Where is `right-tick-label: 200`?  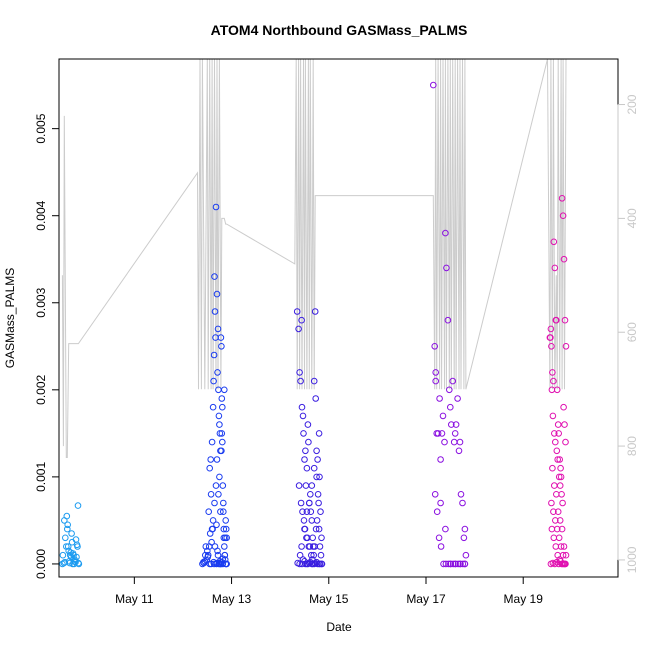
right-tick-label: 200 is located at coordinates (632, 104).